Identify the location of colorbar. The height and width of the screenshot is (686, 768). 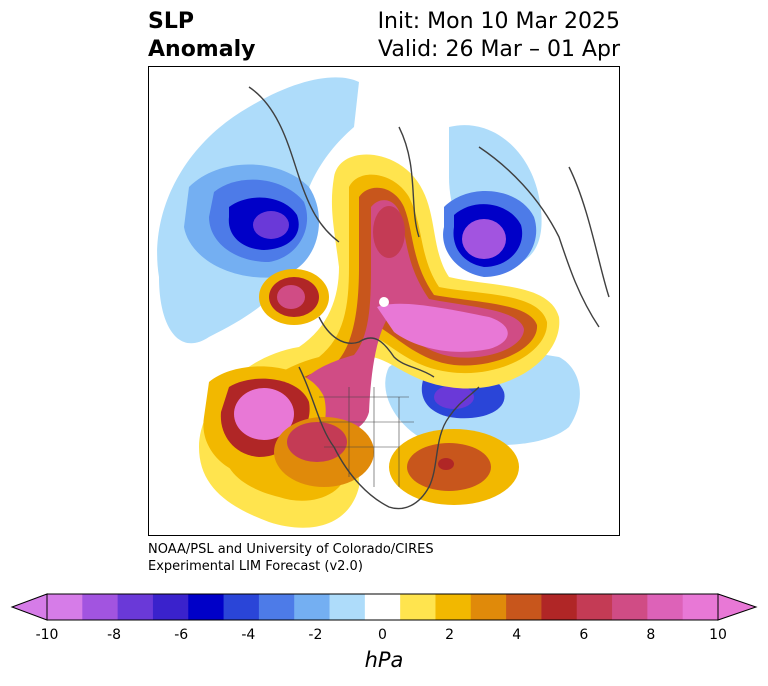
(384, 607).